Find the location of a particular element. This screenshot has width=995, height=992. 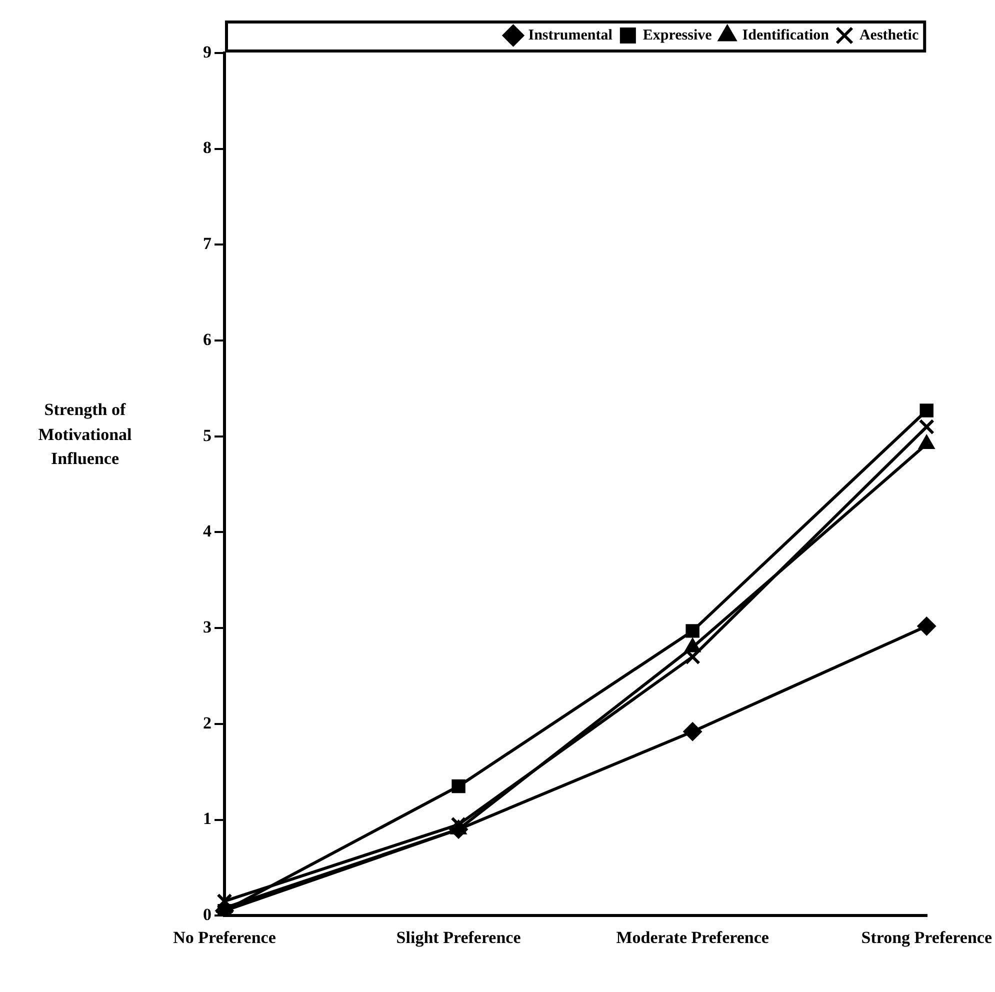

y-tick-label: 0 is located at coordinates (207, 914).